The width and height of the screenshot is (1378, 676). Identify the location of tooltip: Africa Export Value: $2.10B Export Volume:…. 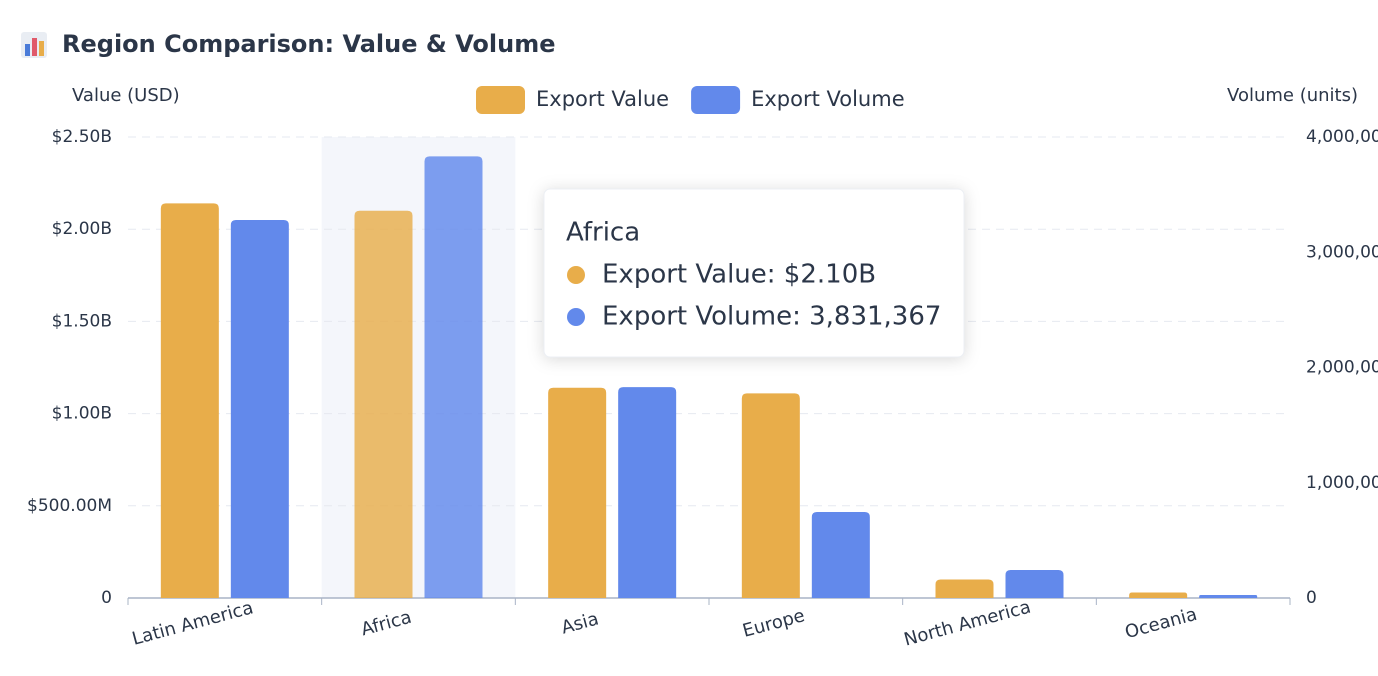
(754, 273).